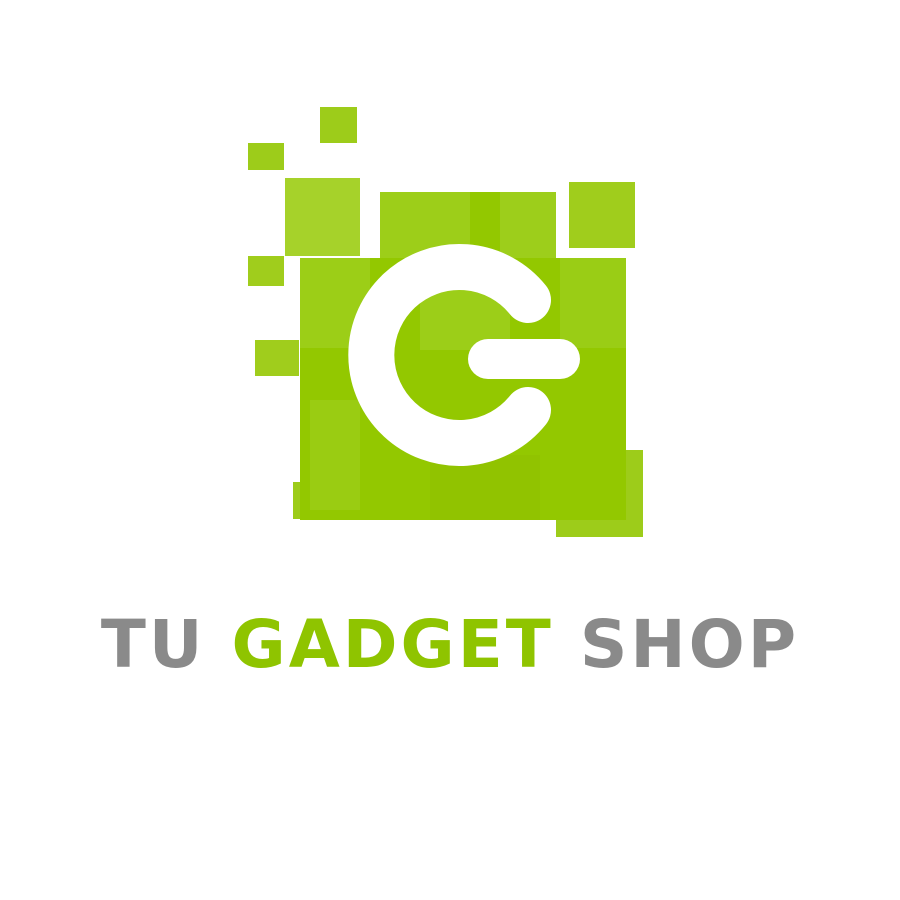 This screenshot has height=900, width=900. I want to click on wordmark-shop: SHOP, so click(689, 644).